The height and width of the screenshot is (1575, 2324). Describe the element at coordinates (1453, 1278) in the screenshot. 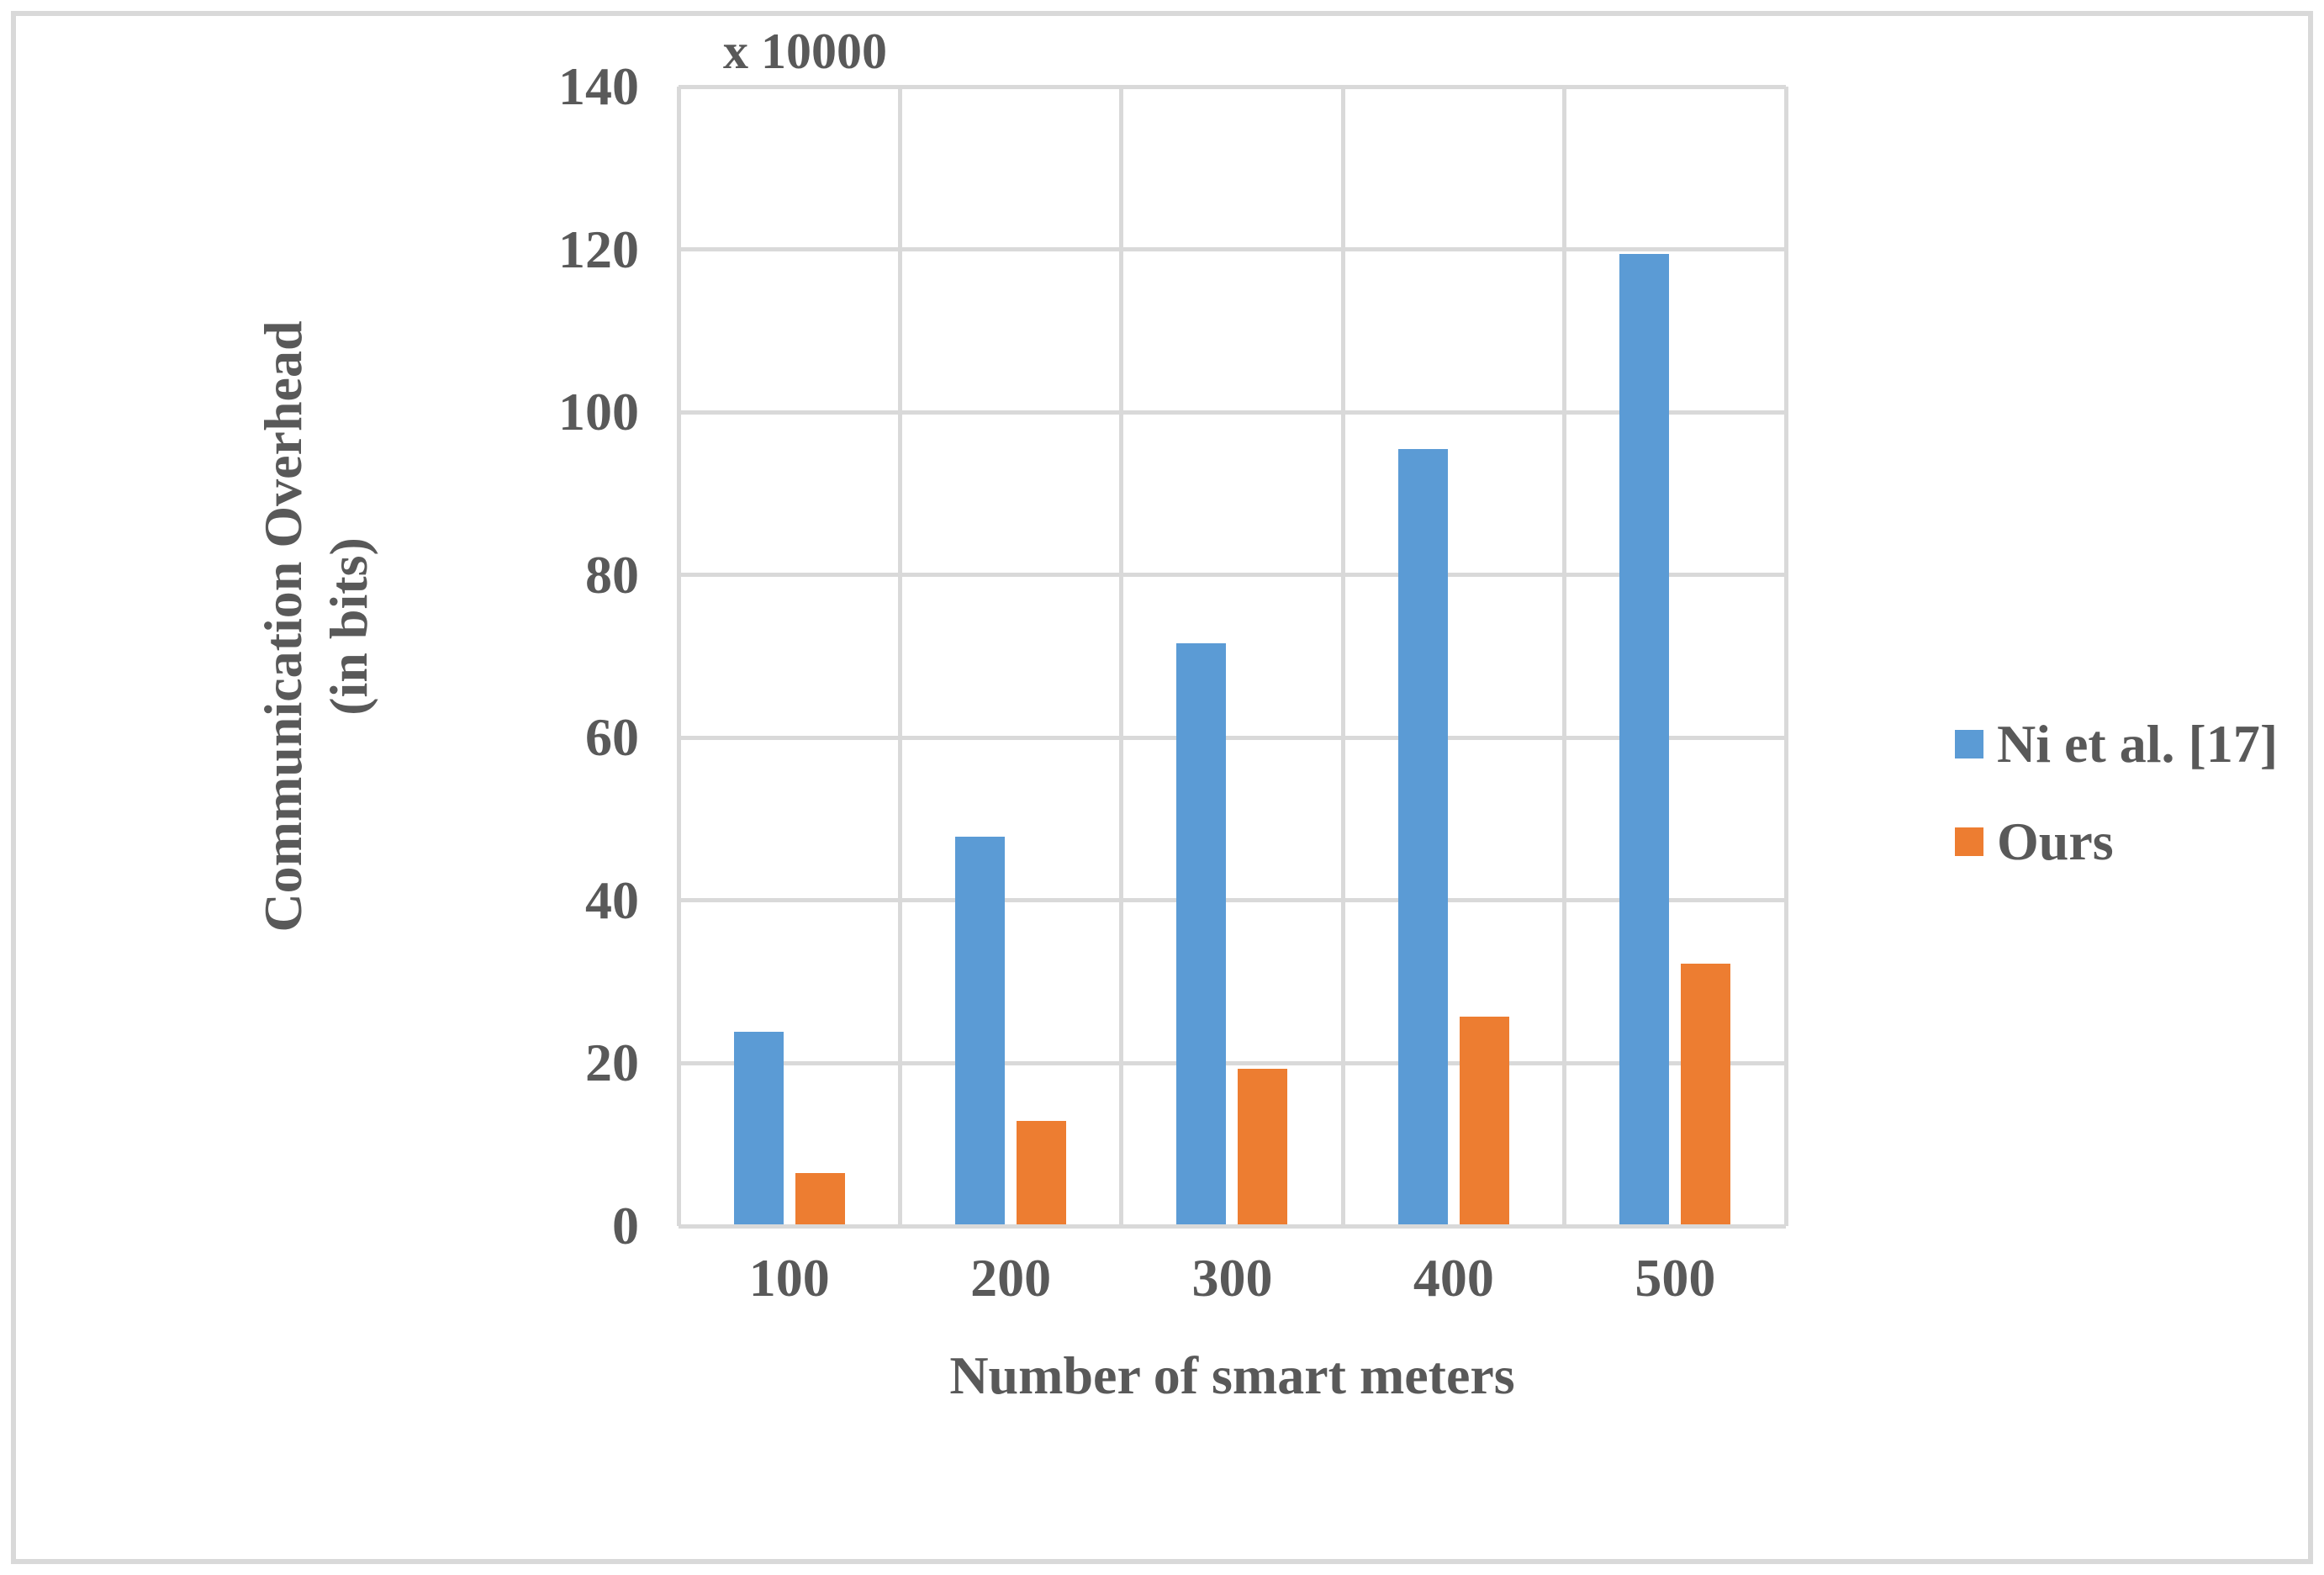

I see `x-axis-tick-label: 400` at that location.